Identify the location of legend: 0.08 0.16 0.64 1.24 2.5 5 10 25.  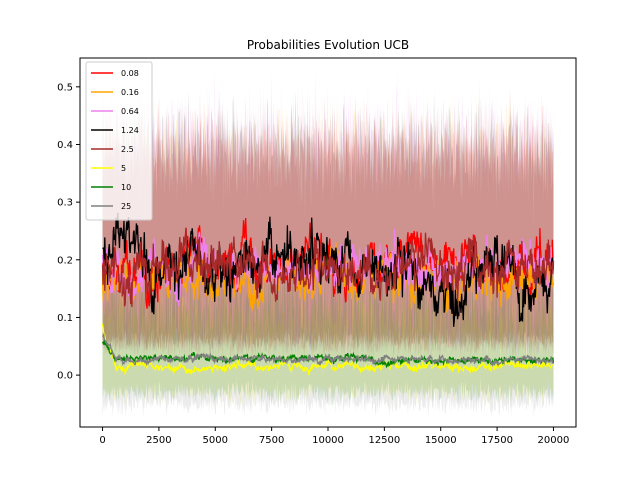
(119, 141).